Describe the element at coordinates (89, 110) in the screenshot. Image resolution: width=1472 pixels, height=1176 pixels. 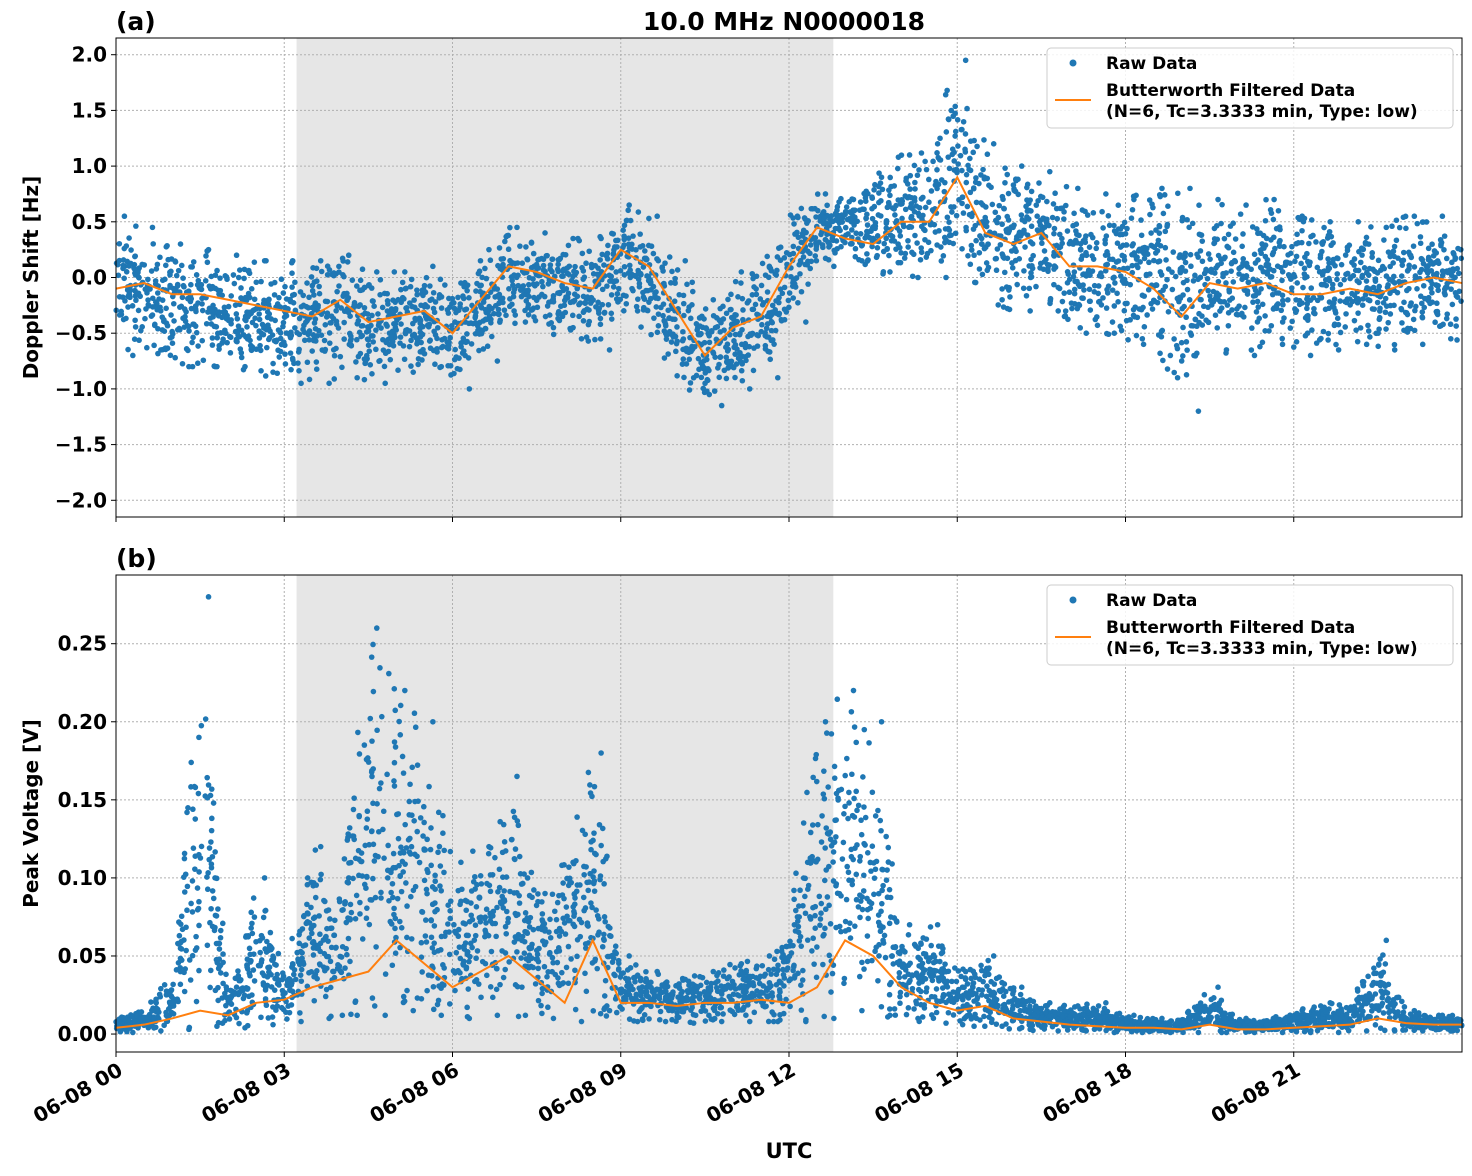
I see `y-tick-label: 1.5` at that location.